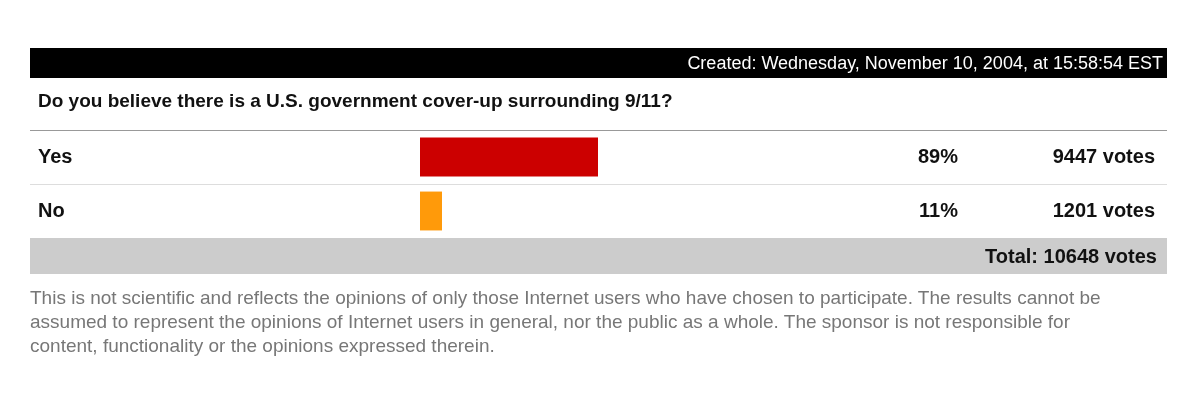 The height and width of the screenshot is (402, 1200). I want to click on chart-title: Do you believe there is a U.S. government cover-up surrounding 9/11?, so click(355, 101).